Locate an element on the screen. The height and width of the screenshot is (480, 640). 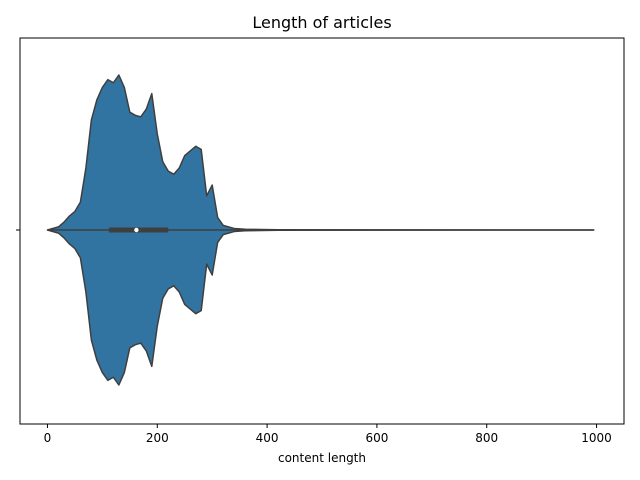
median-marker is located at coordinates (136, 230).